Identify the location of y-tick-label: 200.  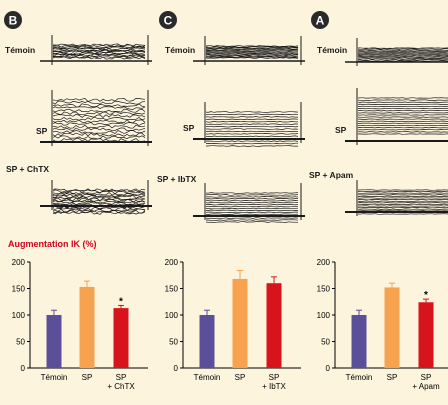
(172, 262).